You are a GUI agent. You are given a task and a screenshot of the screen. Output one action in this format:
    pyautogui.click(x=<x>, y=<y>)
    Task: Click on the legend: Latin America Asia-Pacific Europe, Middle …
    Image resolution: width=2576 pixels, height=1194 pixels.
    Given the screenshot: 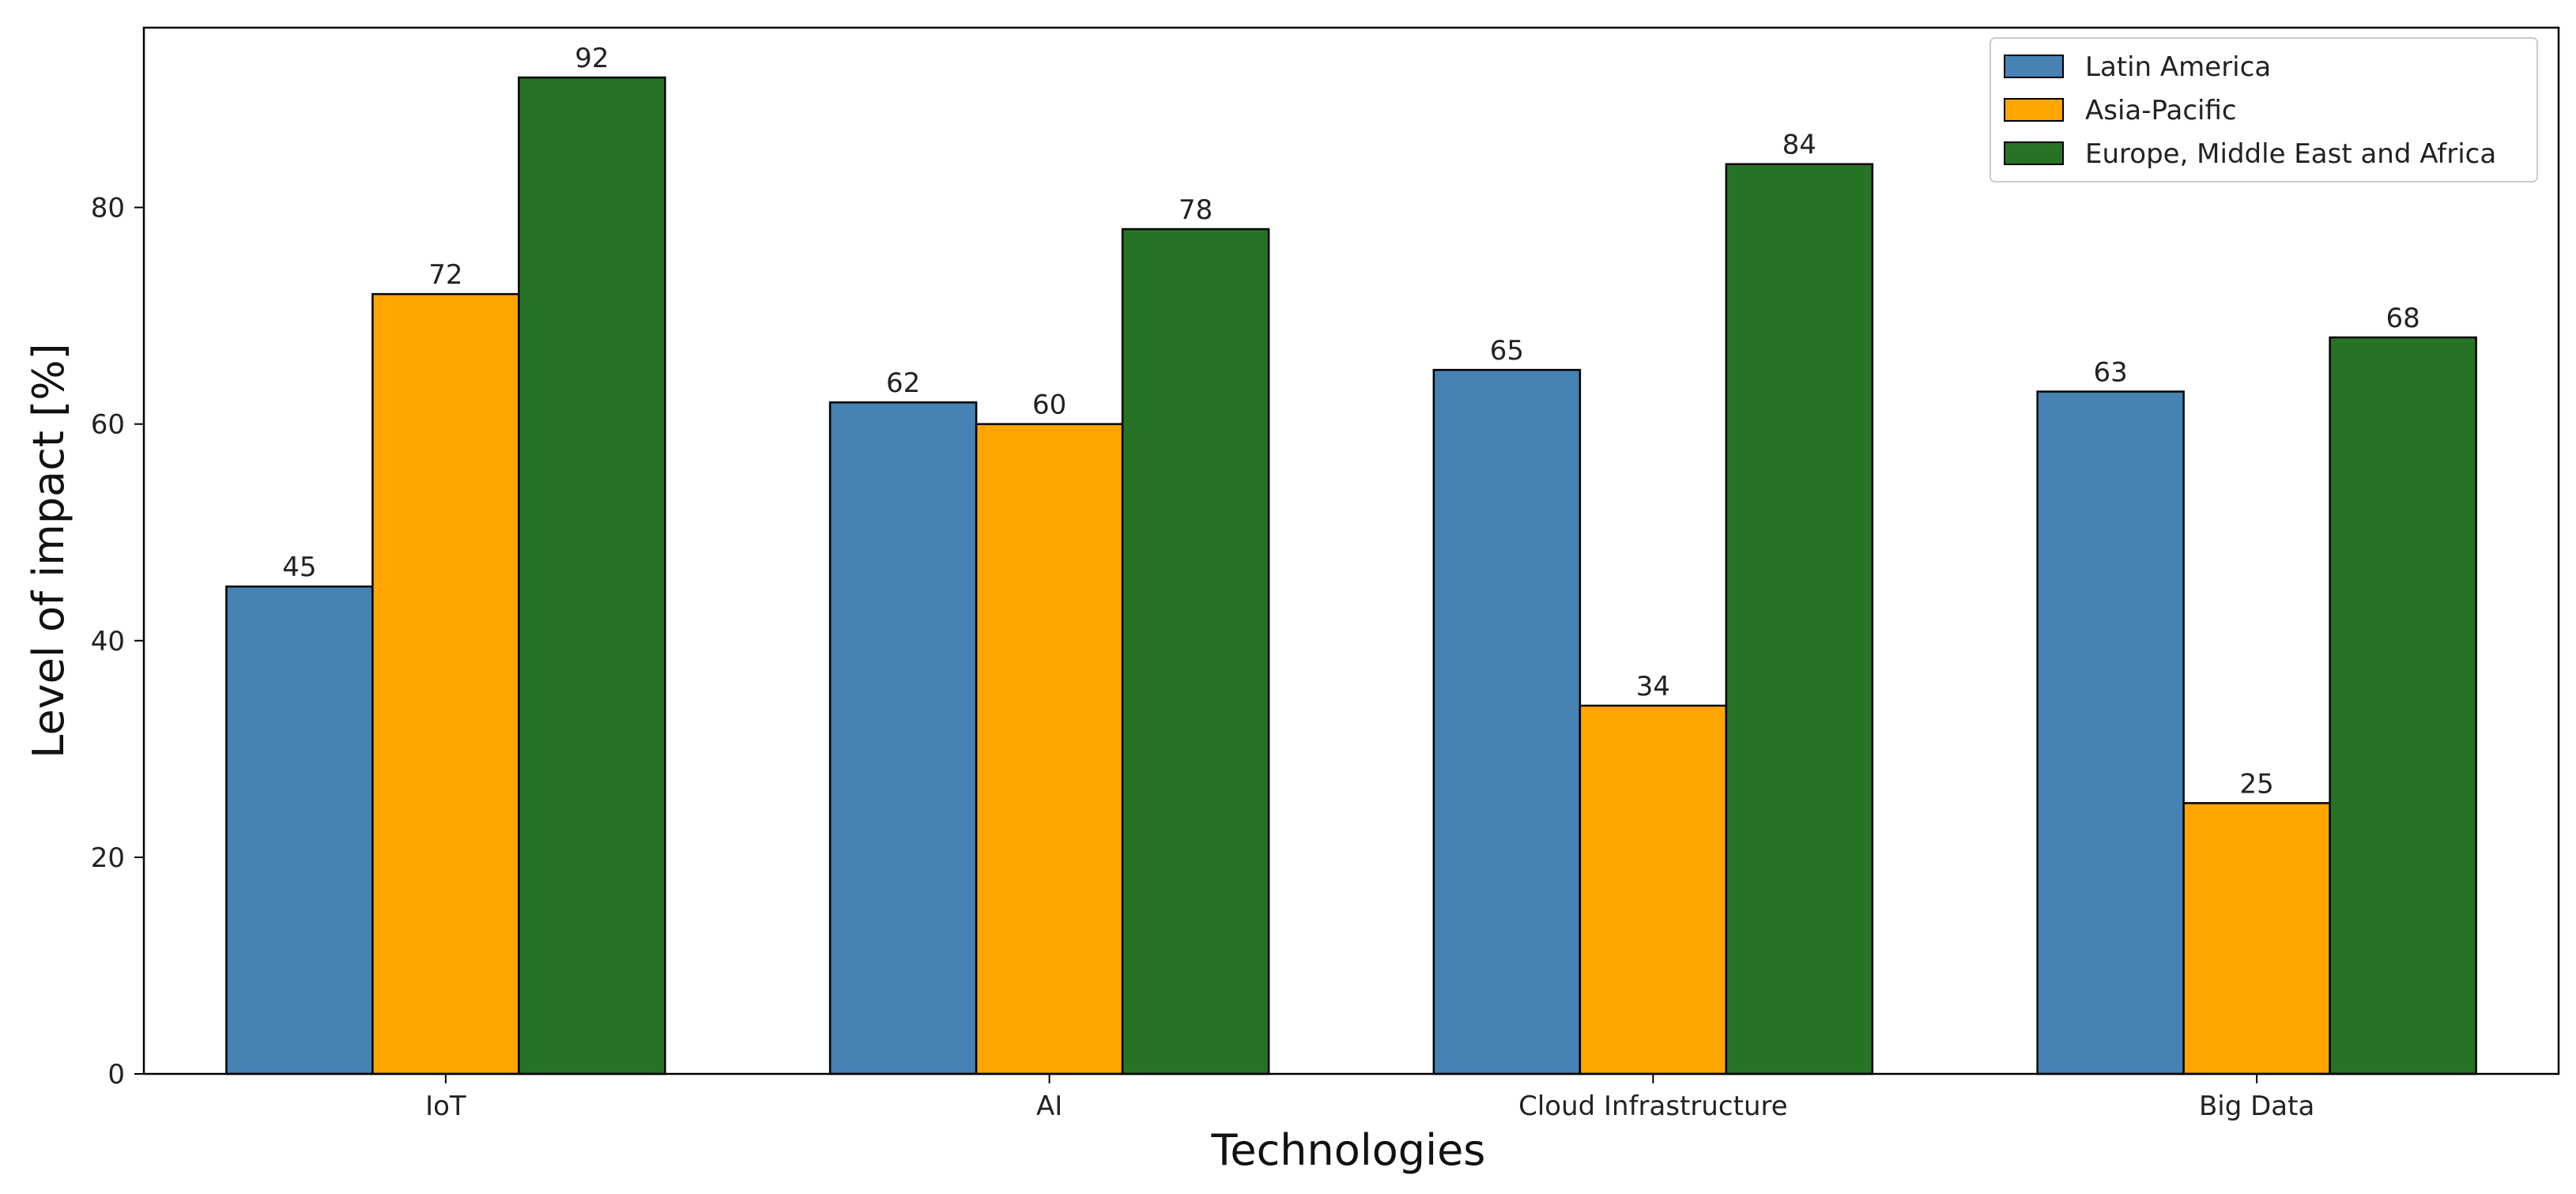 What is the action you would take?
    pyautogui.click(x=2264, y=110)
    